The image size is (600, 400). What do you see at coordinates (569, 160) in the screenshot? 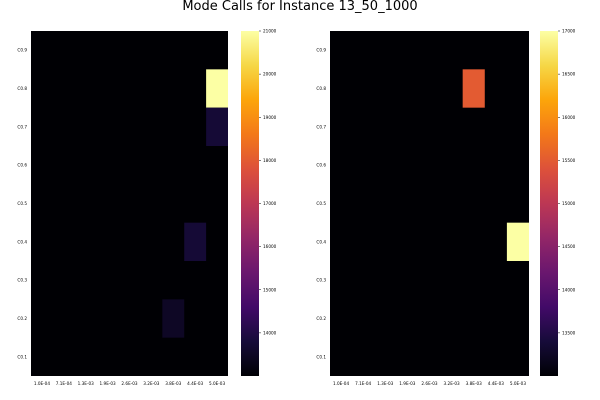
I see `colorbar-tick-label: 15500` at bounding box center [569, 160].